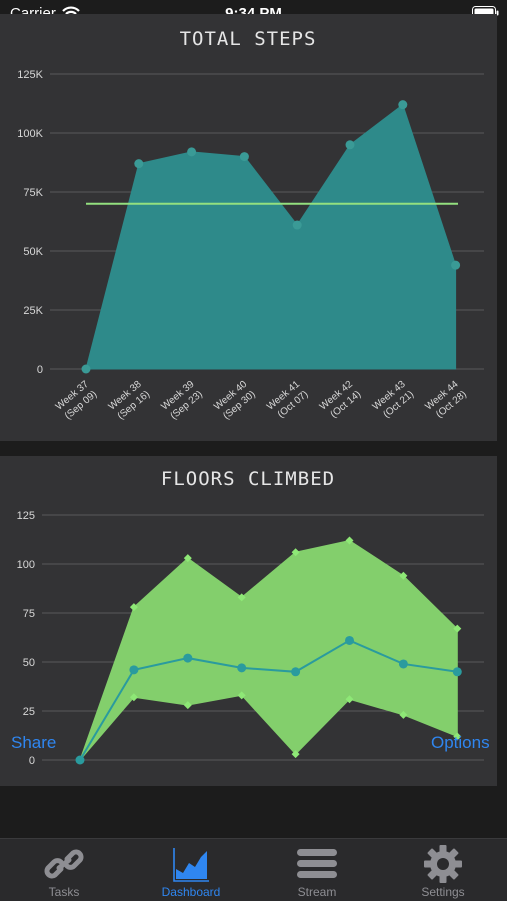 This screenshot has width=507, height=901. Describe the element at coordinates (34, 742) in the screenshot. I see `share-button: Share` at that location.